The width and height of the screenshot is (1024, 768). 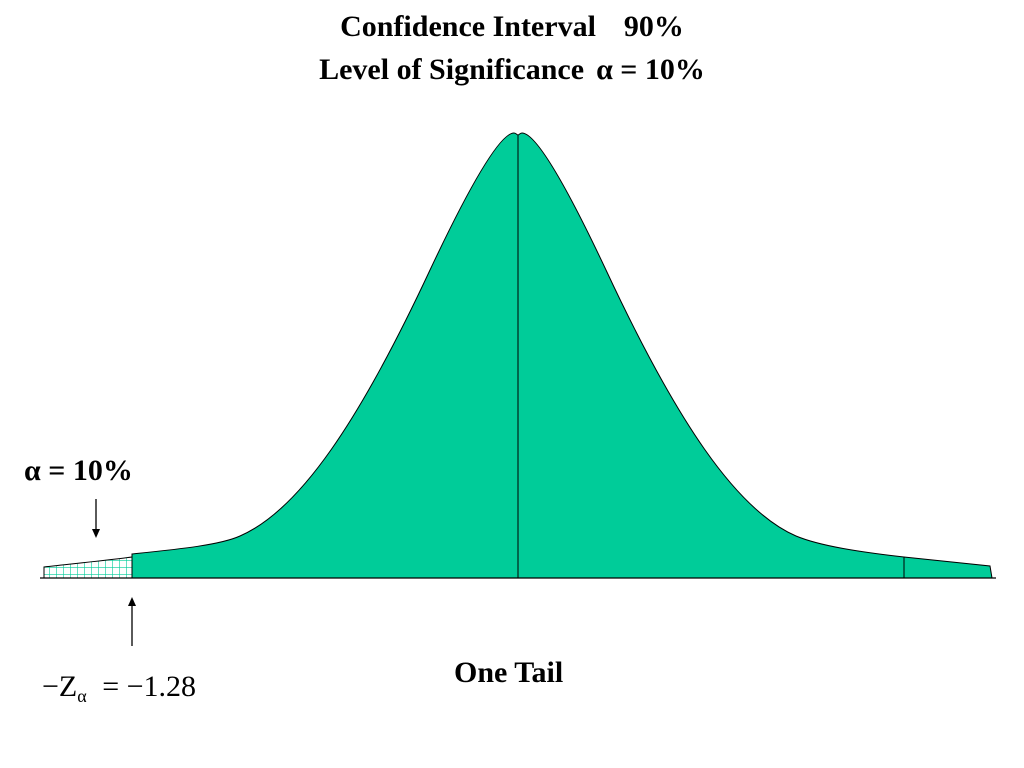 I want to click on chart-title-line-2: Level of Significance α = 10%, so click(x=512, y=70).